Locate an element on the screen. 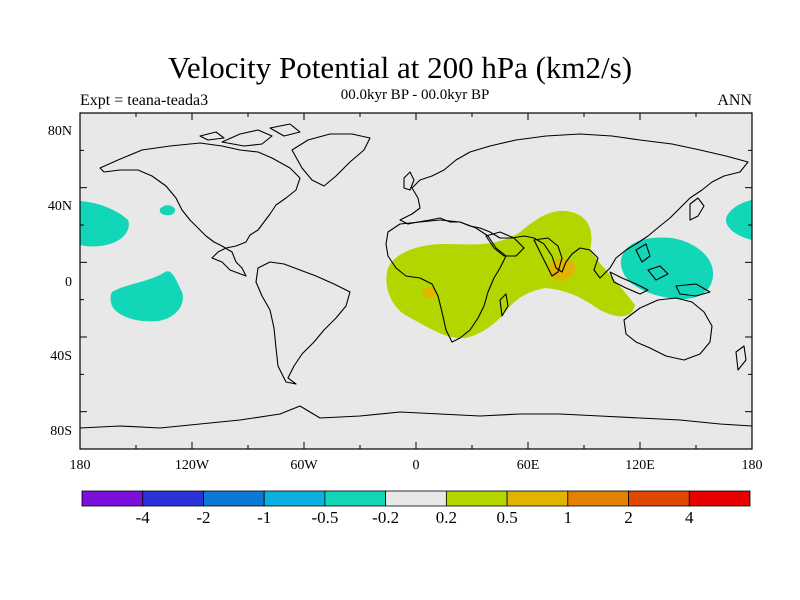 Image resolution: width=800 pixels, height=600 pixels. coastline-antarctica is located at coordinates (416, 417).